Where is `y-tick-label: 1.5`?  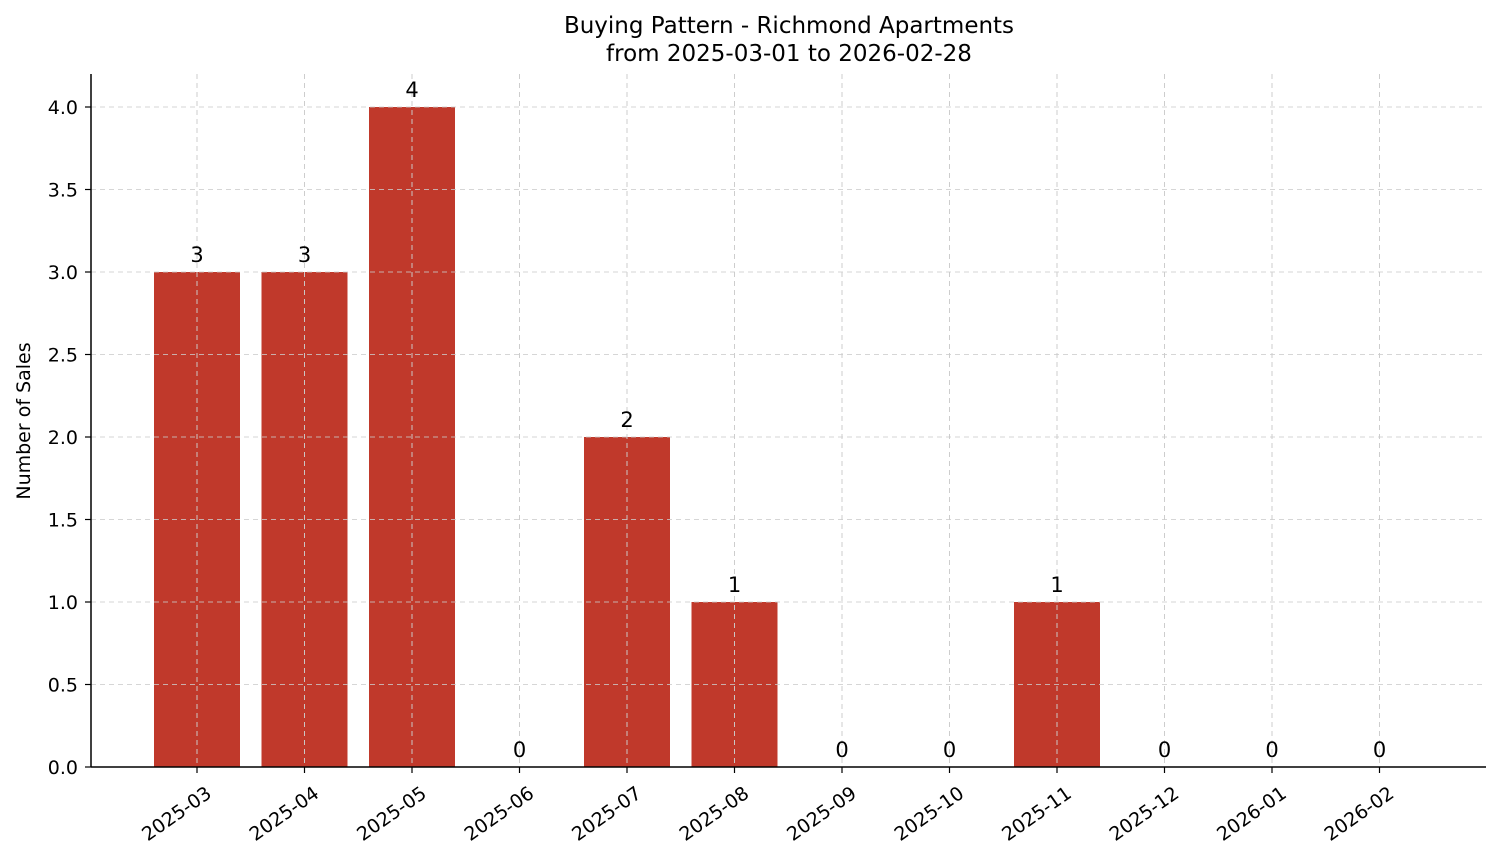
y-tick-label: 1.5 is located at coordinates (63, 521).